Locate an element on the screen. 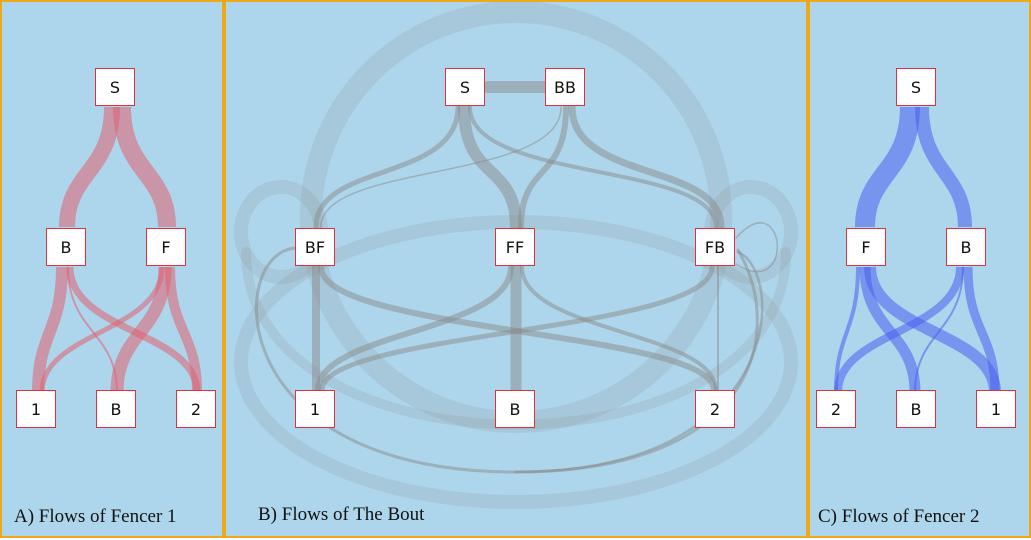 This screenshot has height=540, width=1031. node-ff: FF is located at coordinates (515, 247).